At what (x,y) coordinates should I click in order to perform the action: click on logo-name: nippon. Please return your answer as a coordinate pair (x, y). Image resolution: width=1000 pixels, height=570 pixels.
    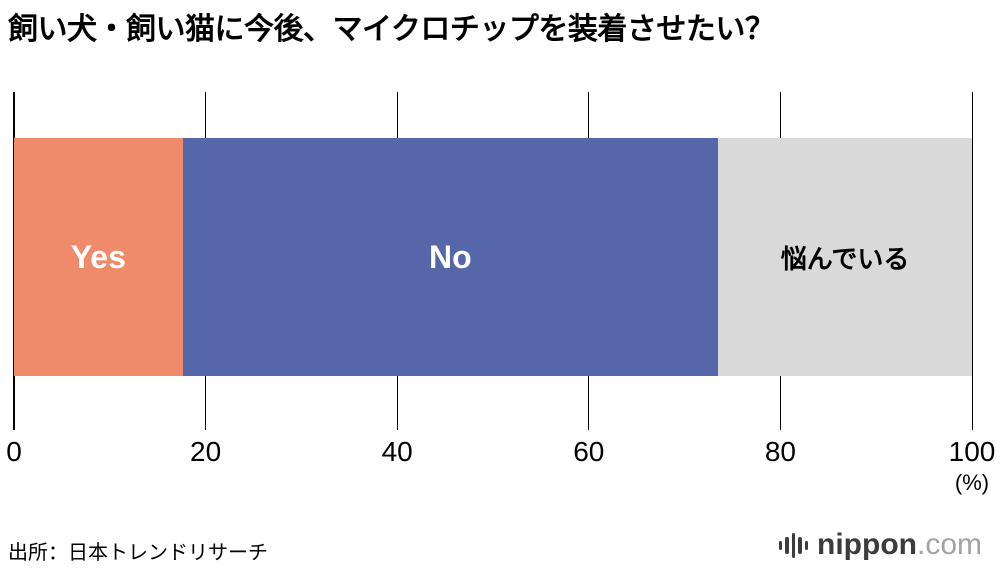
    Looking at the image, I should click on (867, 544).